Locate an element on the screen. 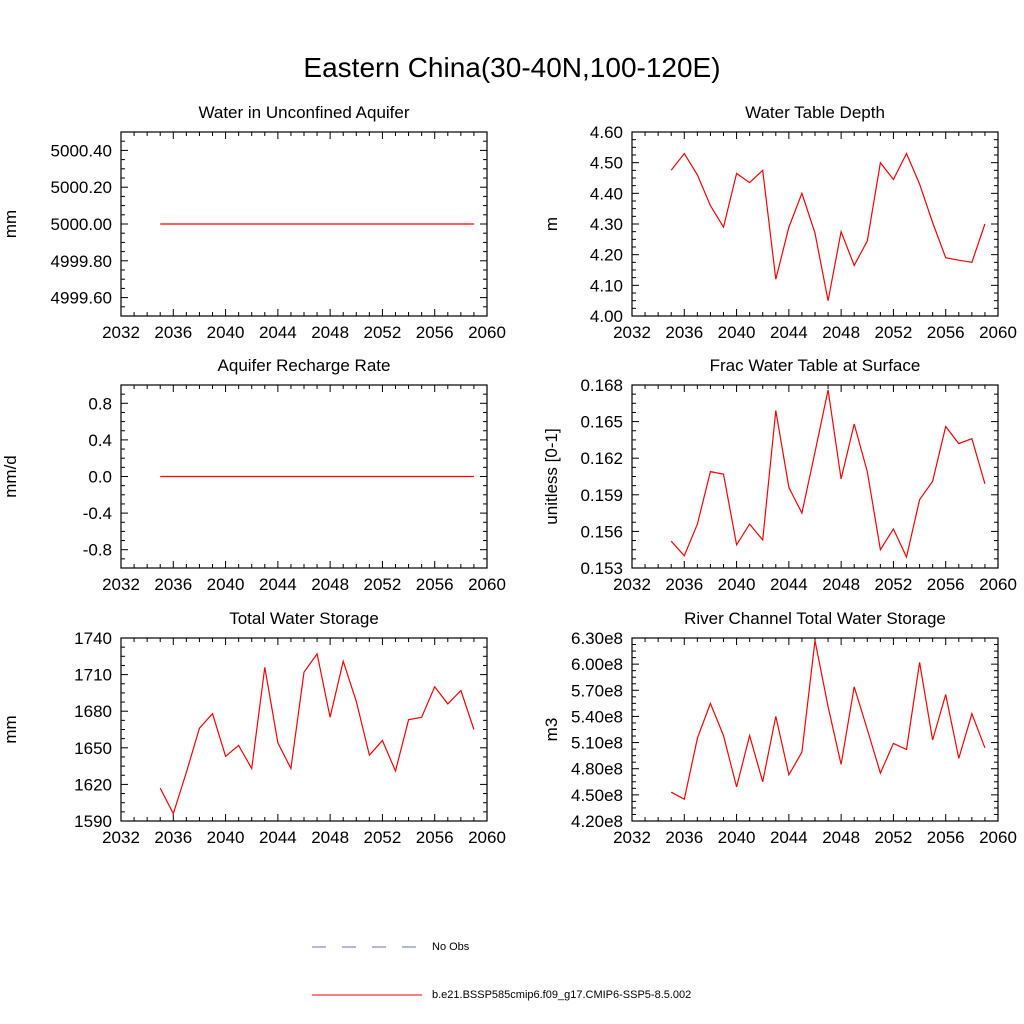 Image resolution: width=1024 pixels, height=1024 pixels. y-tick-label: 1680 is located at coordinates (93, 711).